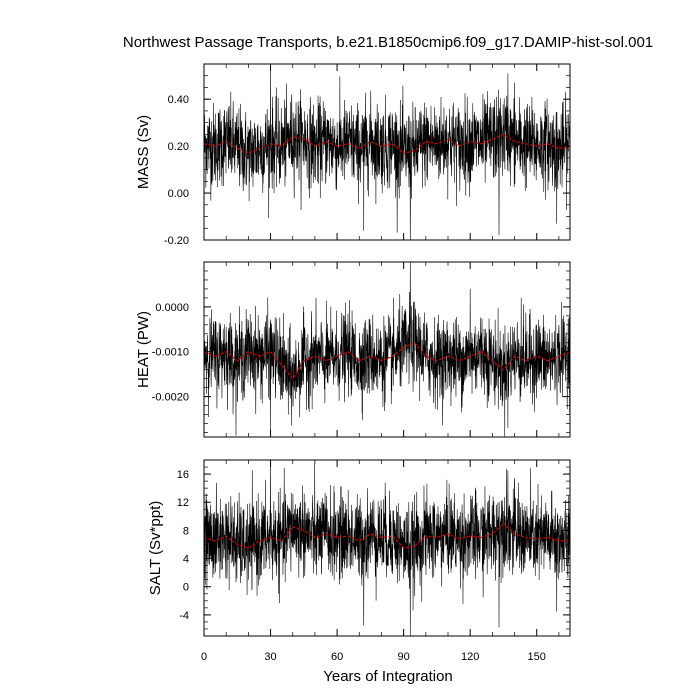 The height and width of the screenshot is (700, 700). What do you see at coordinates (404, 657) in the screenshot?
I see `x-tick-label: 90` at bounding box center [404, 657].